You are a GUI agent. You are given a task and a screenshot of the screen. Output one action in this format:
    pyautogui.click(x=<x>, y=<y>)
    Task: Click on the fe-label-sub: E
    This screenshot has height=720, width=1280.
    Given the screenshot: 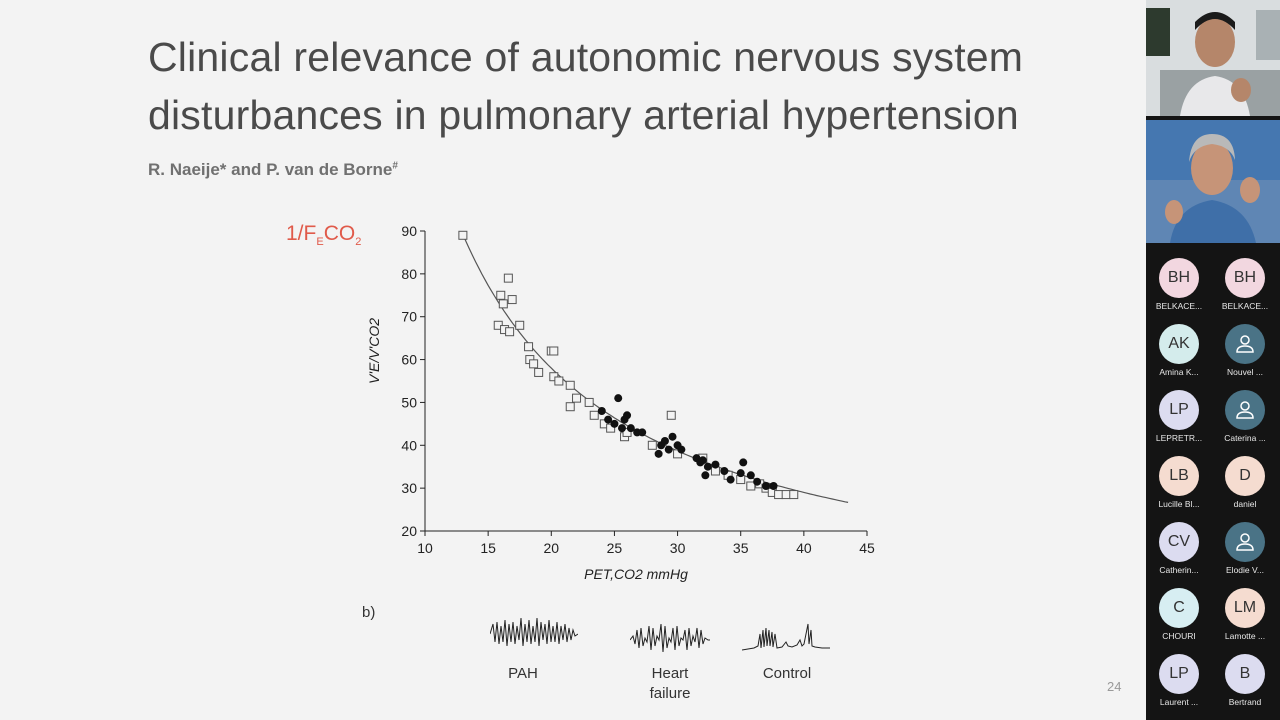 What is the action you would take?
    pyautogui.click(x=320, y=242)
    